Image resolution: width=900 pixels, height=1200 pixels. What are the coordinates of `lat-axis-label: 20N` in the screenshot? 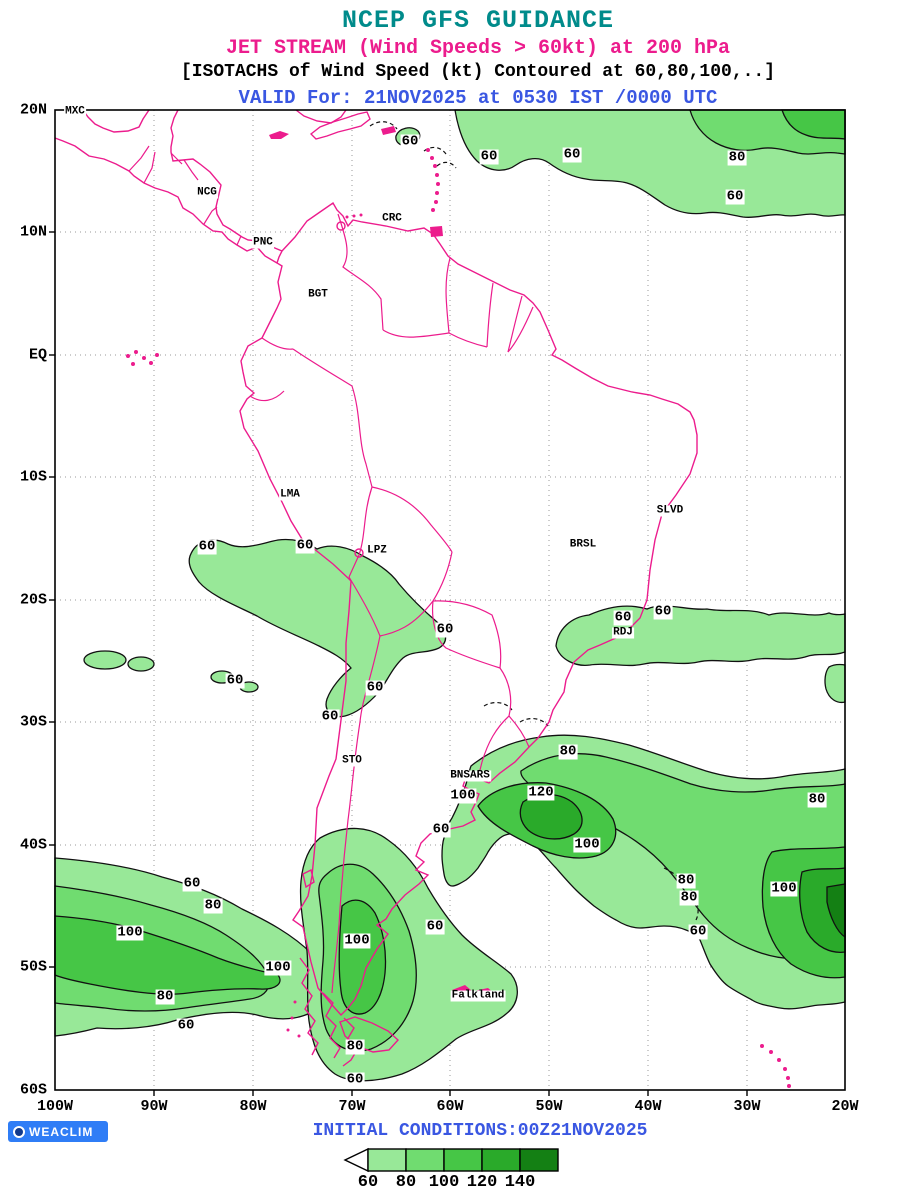 It's located at (33, 110).